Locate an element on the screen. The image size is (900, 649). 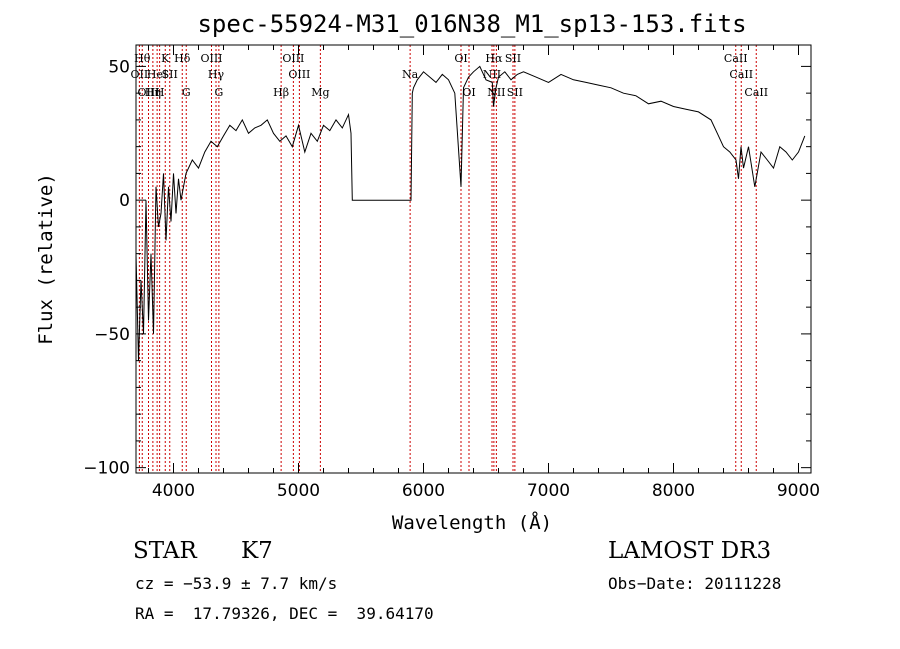
redshift-readout: cz = −53.9 ± 7.7 km/s is located at coordinates (236, 583).